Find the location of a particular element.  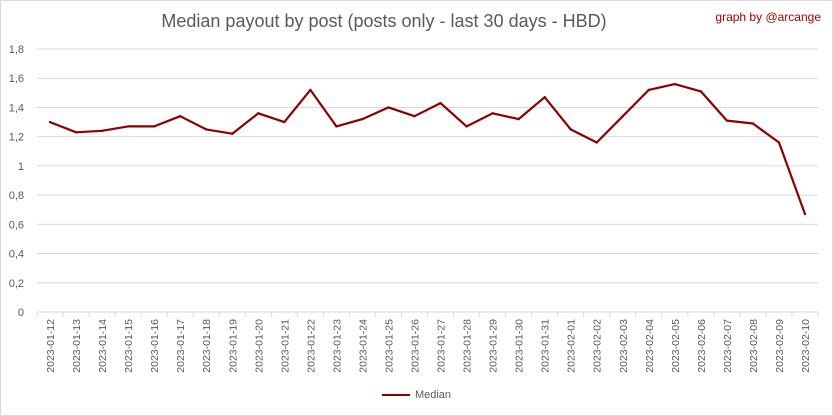

y-tick-label: 1 is located at coordinates (21, 167).